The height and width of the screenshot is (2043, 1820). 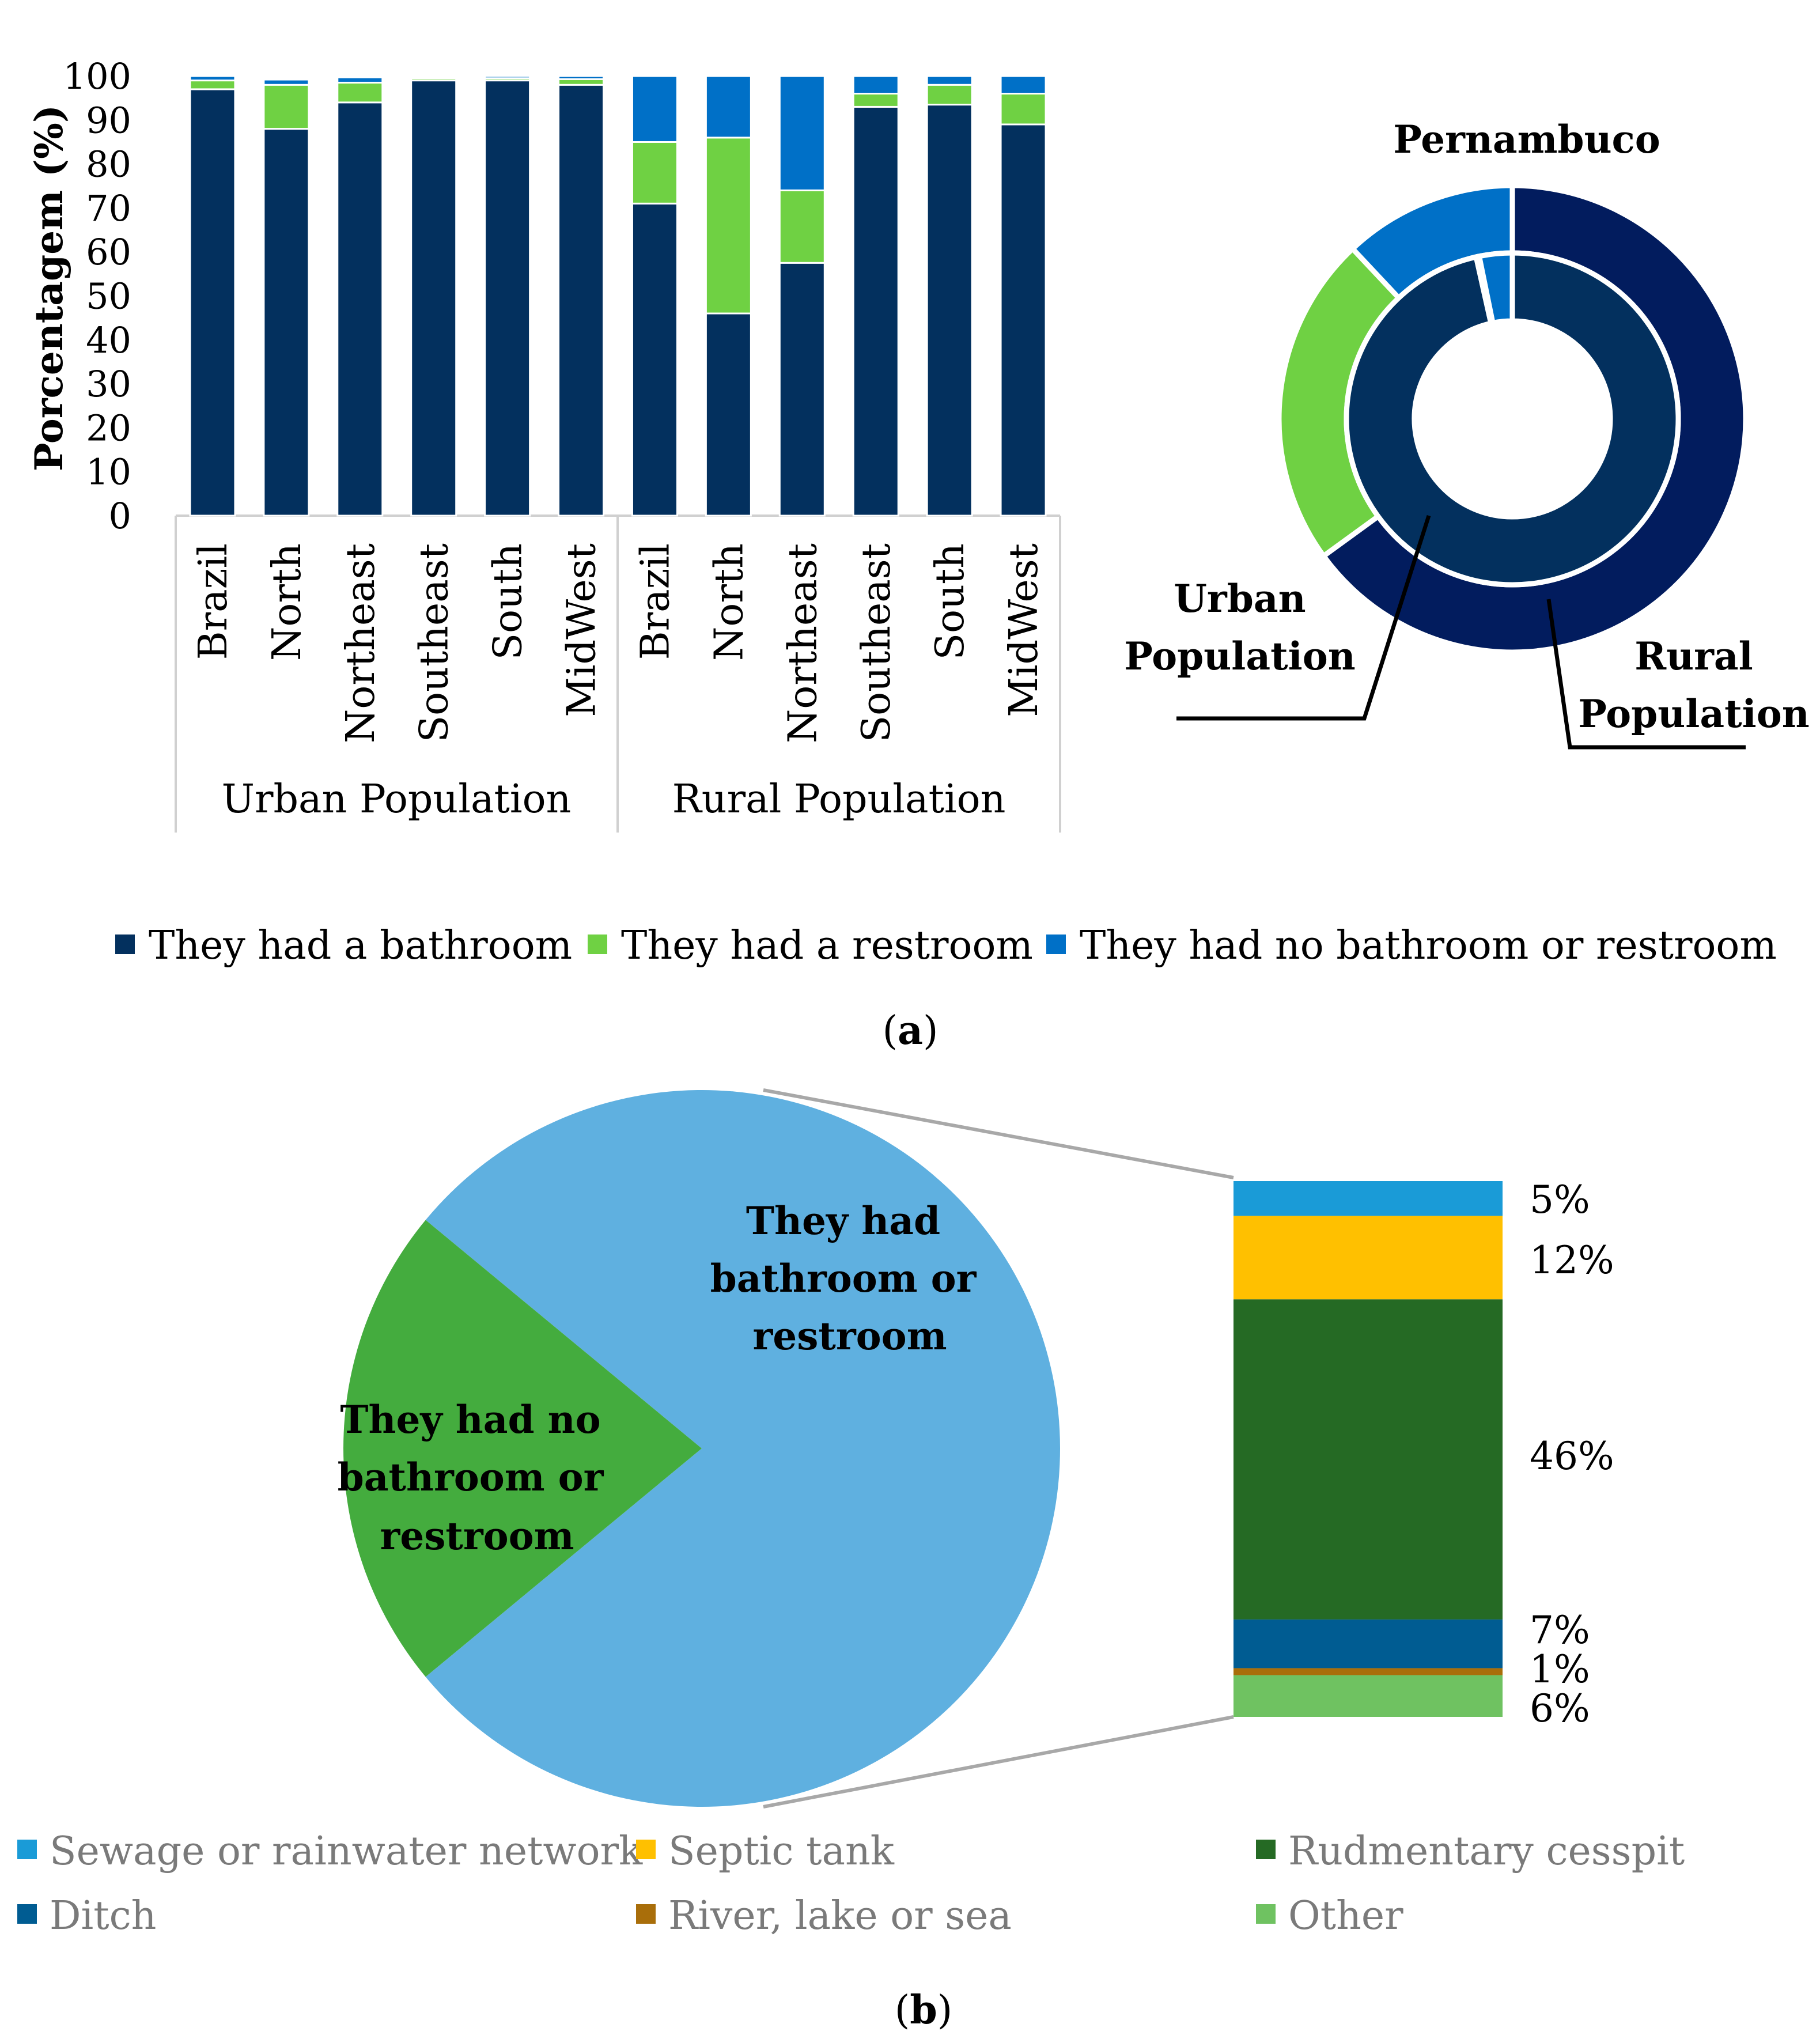 What do you see at coordinates (850, 1278) in the screenshot?
I see `pie-label-bathroom: They had bathroom or restroom` at bounding box center [850, 1278].